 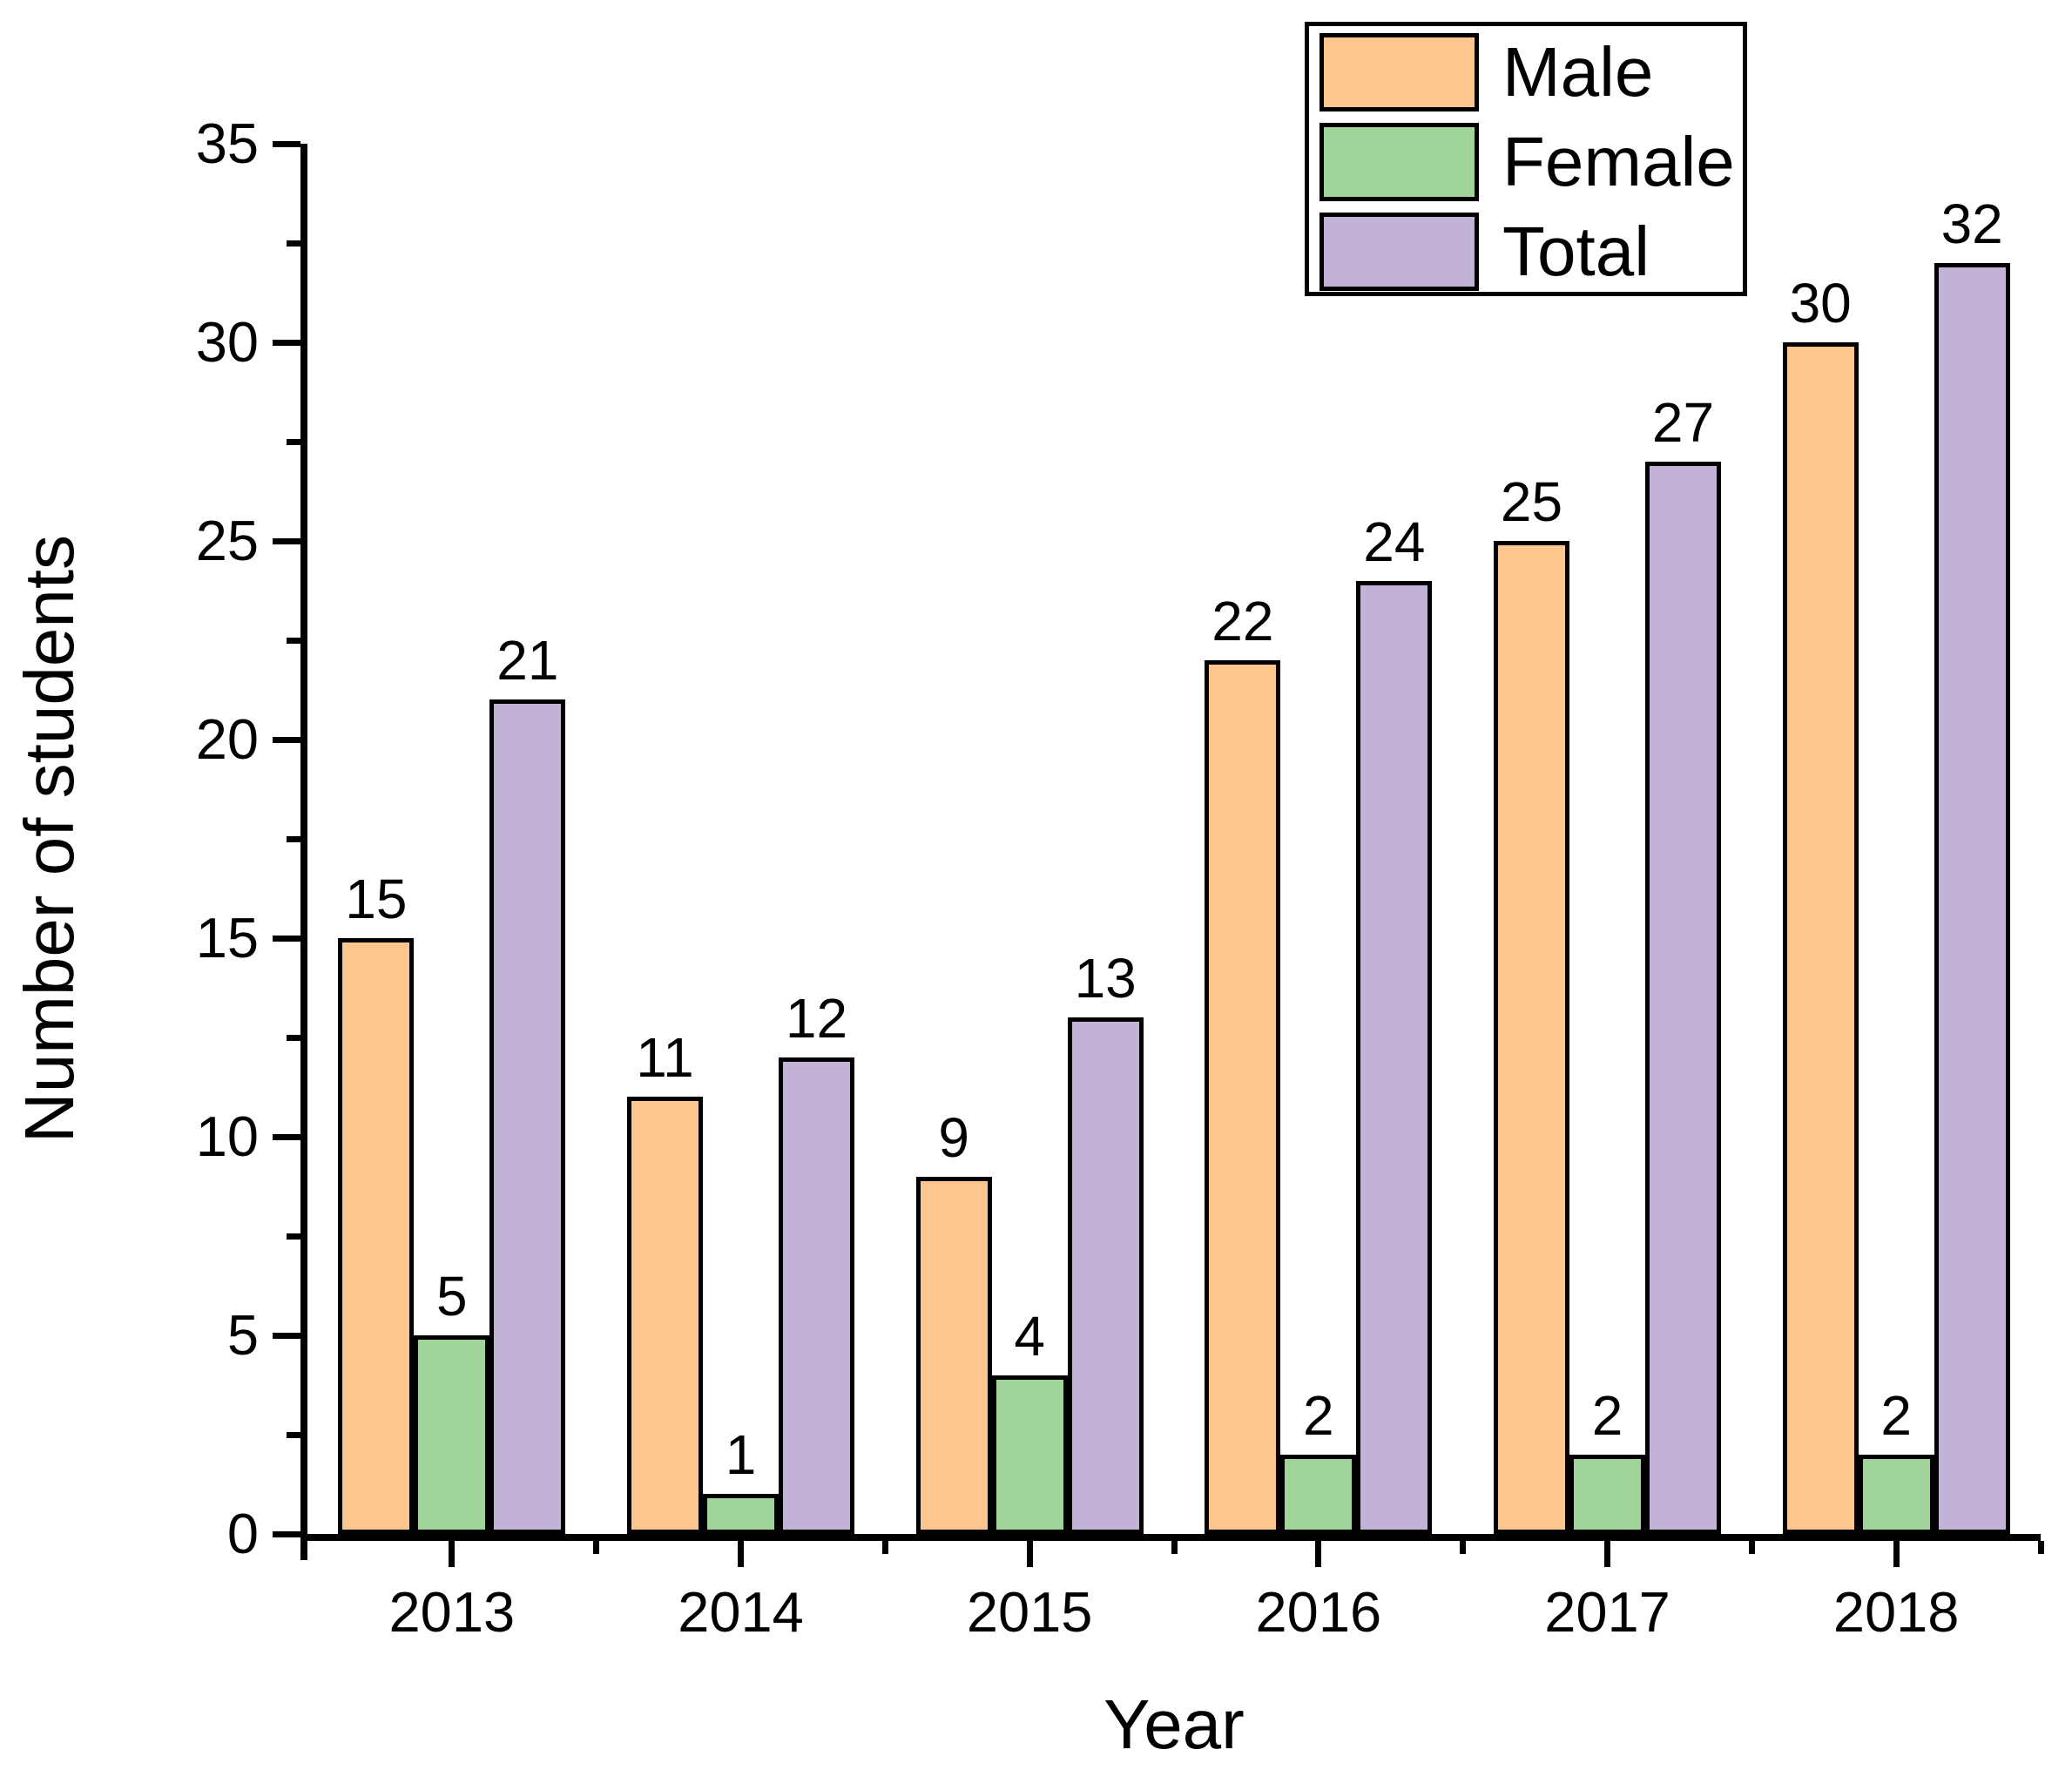 I want to click on x-tick-label: 2015, so click(x=1029, y=1612).